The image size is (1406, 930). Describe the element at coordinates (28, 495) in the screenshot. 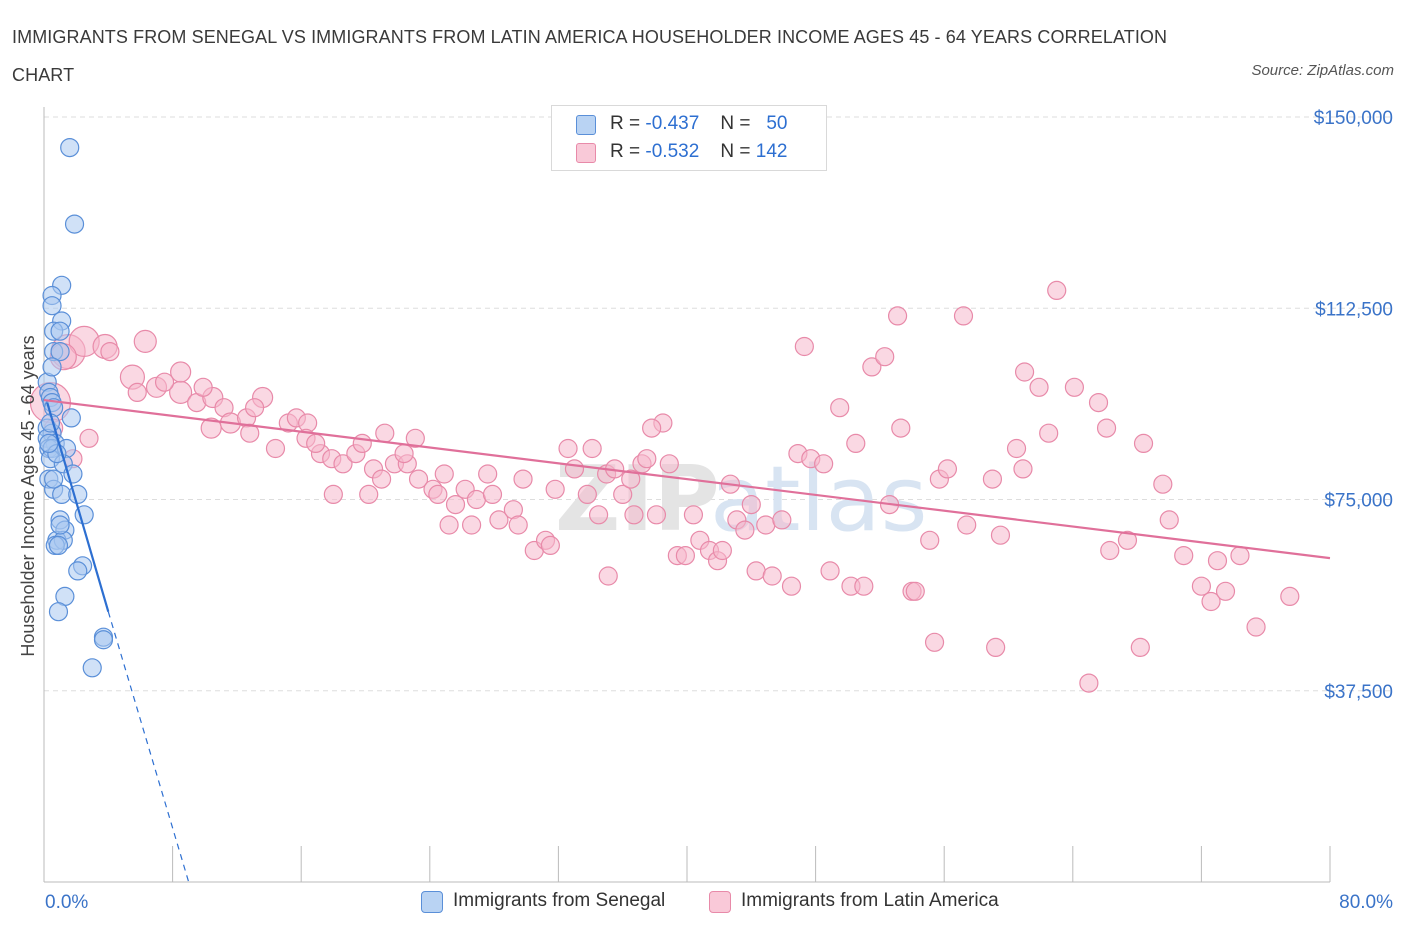

I see `y-axis-title: Householder Income Ages 45 - 64 years` at that location.